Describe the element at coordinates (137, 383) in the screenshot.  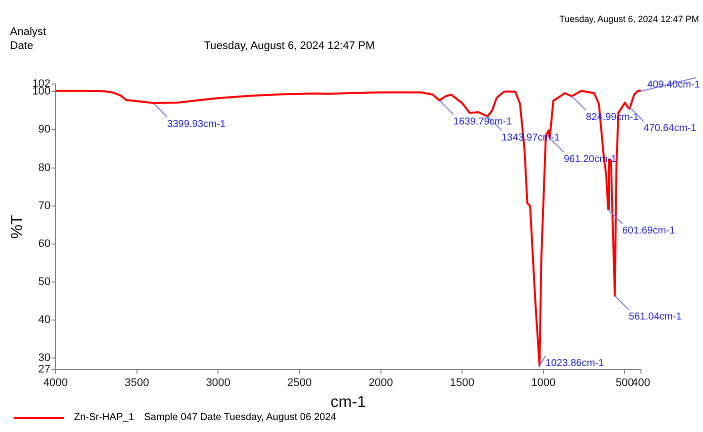
I see `x-tick-label: 3500` at that location.